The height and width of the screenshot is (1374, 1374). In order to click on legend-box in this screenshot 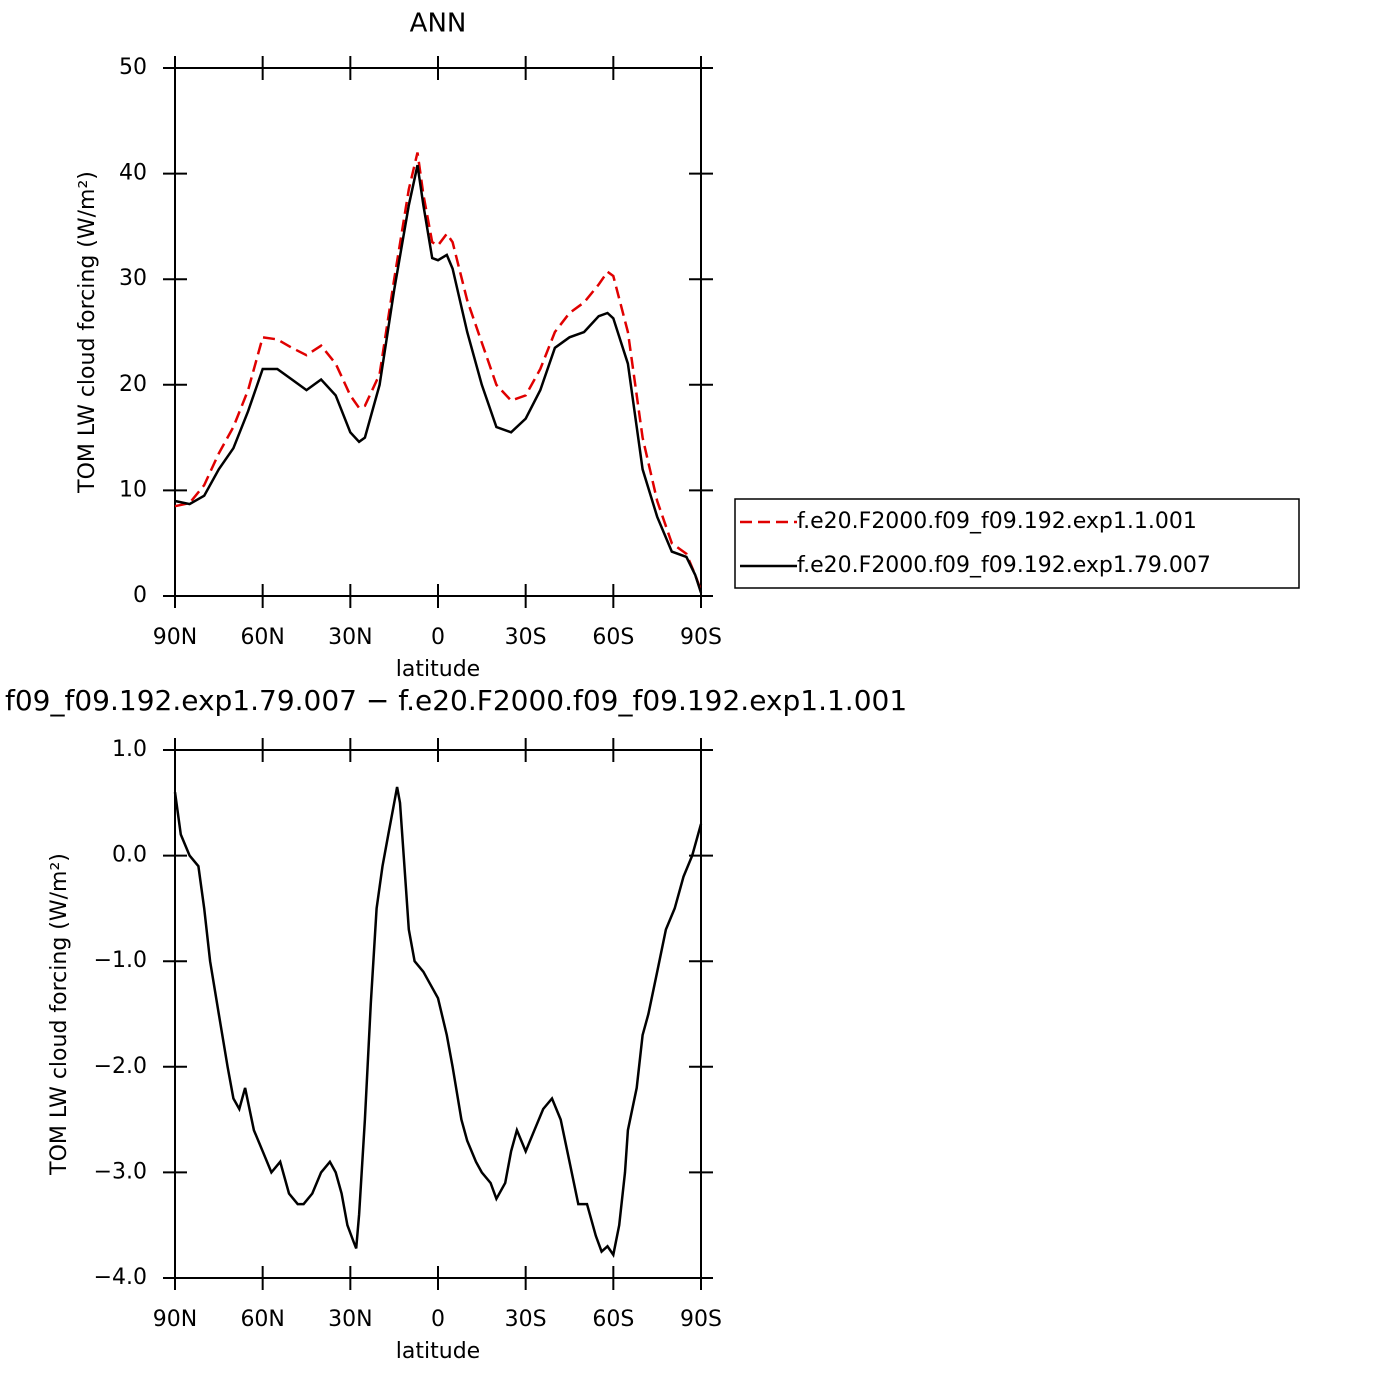, I will do `click(1017, 543)`.